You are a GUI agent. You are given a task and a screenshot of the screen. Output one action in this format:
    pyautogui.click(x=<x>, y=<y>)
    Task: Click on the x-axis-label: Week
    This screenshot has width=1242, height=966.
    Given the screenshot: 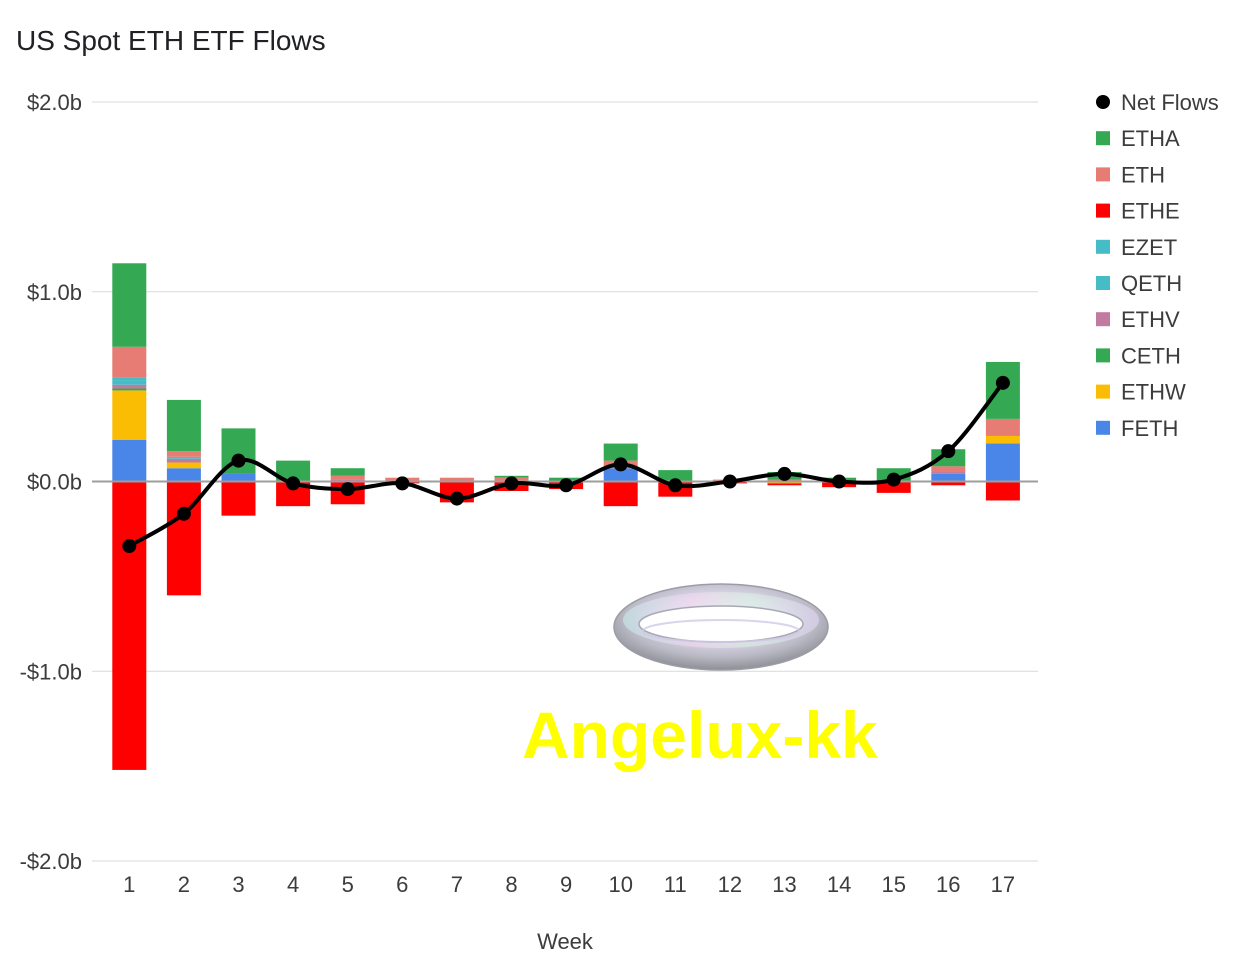 What is the action you would take?
    pyautogui.click(x=565, y=941)
    